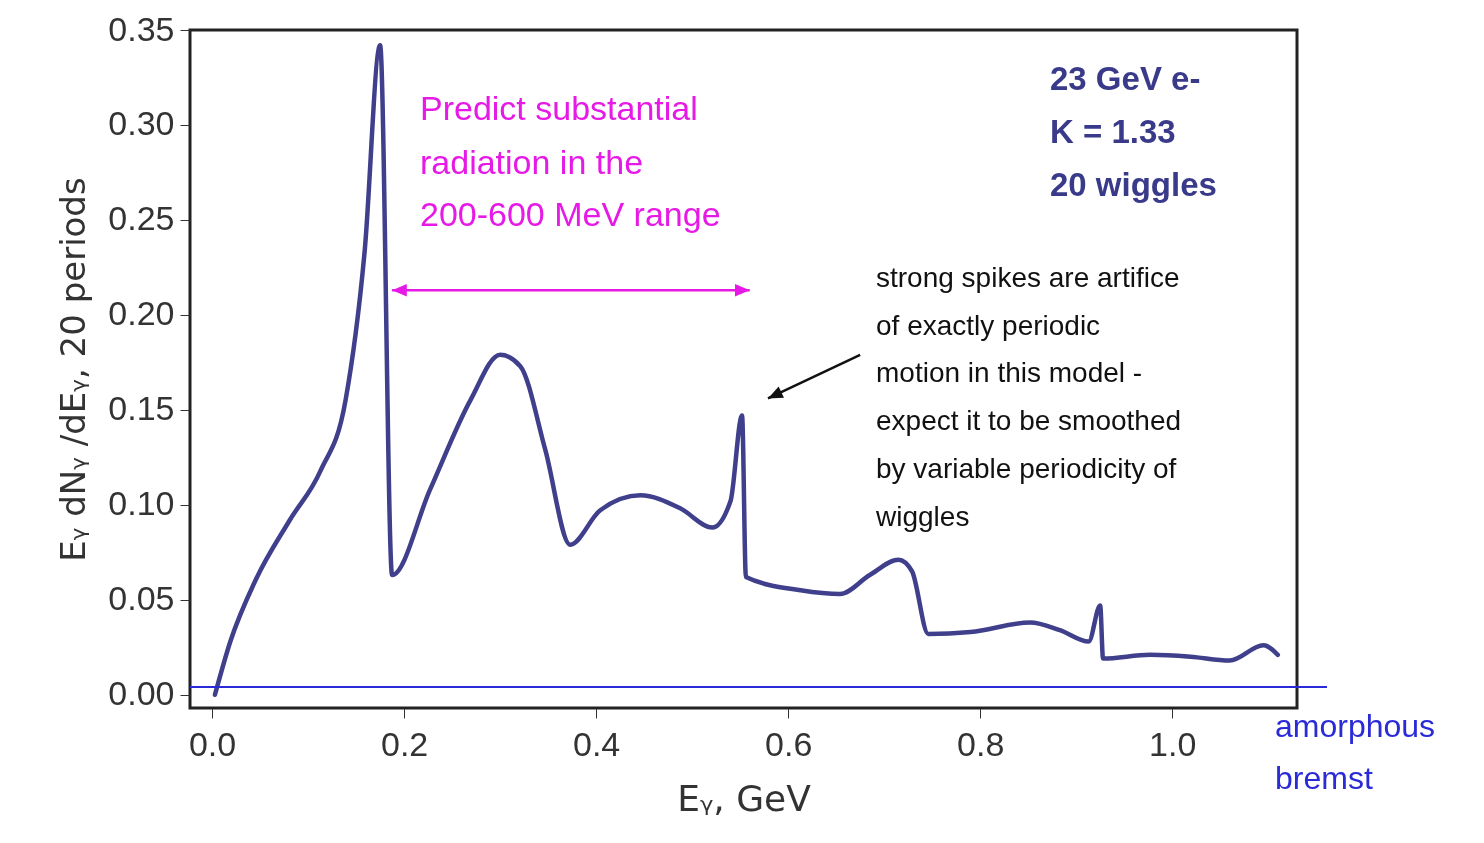  What do you see at coordinates (1113, 131) in the screenshot?
I see `annotation: K = 1.33` at bounding box center [1113, 131].